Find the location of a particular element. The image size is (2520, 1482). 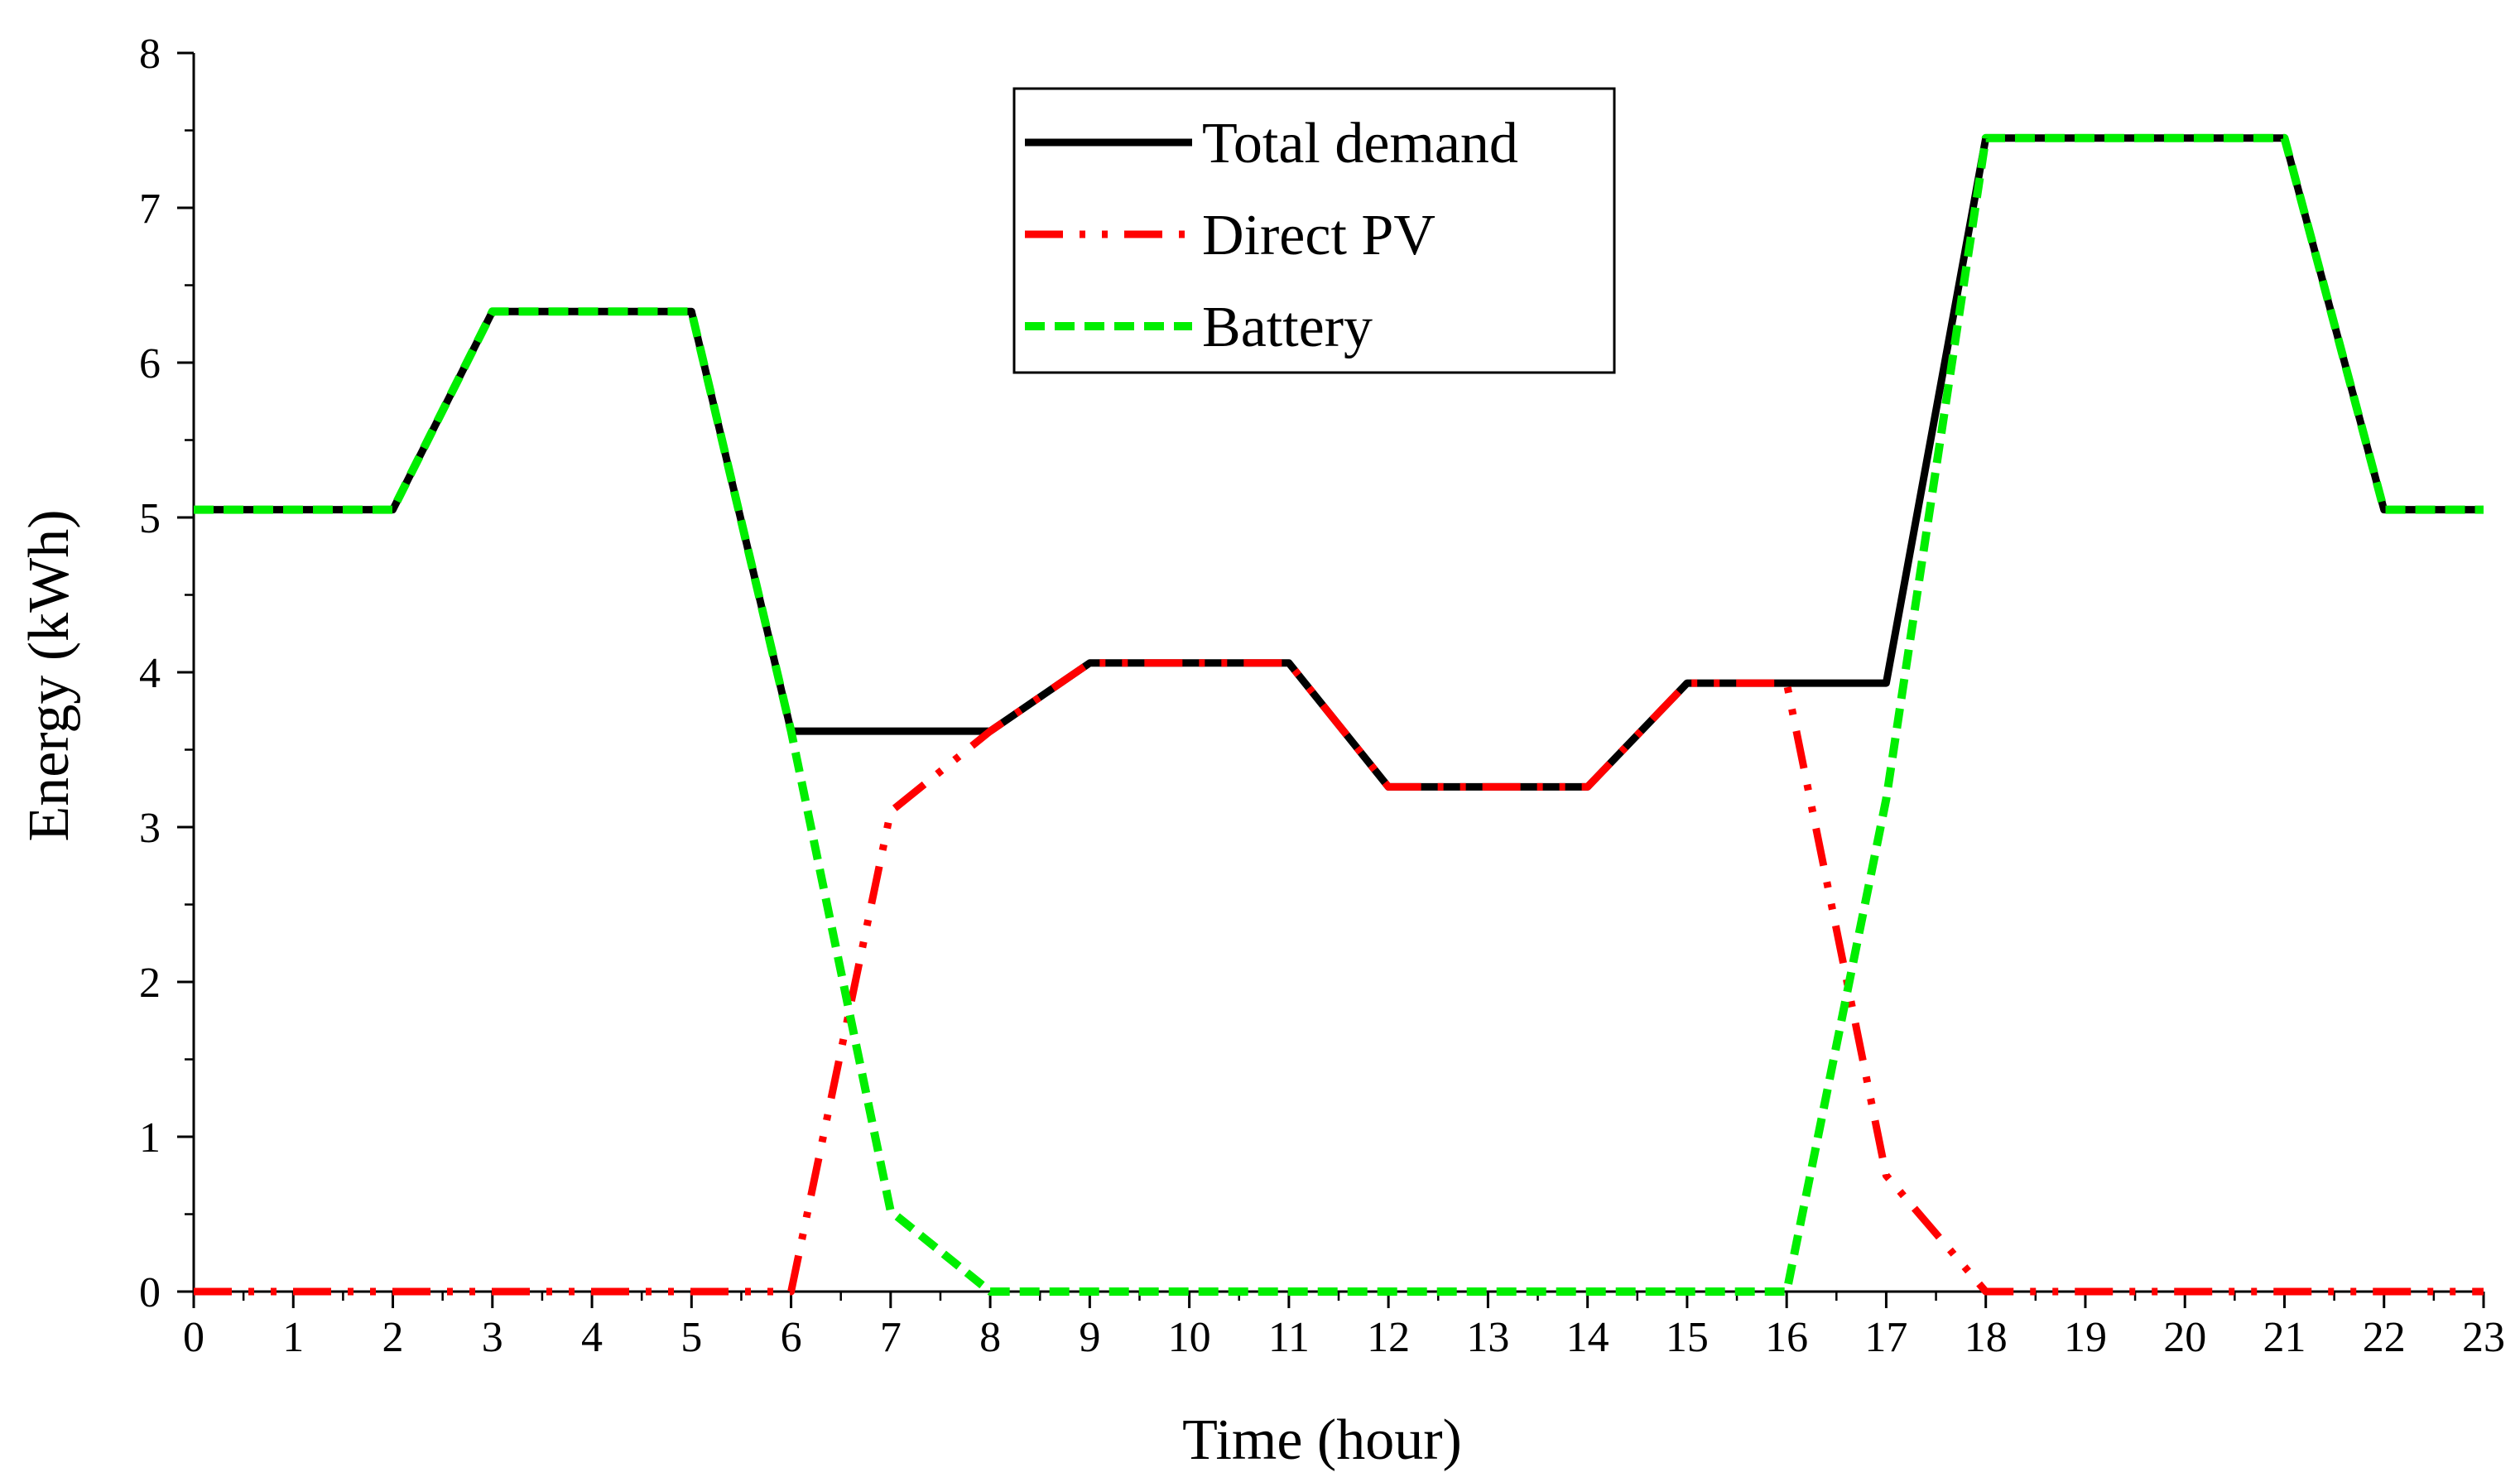

x-tick-label: 14 is located at coordinates (1587, 1337).